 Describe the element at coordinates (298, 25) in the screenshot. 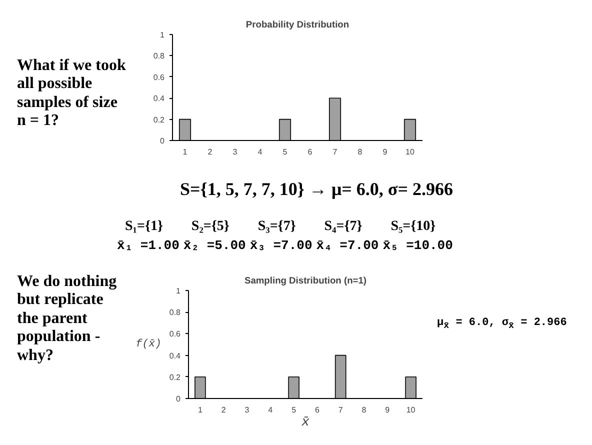

I see `chart-title: Probability Distribution` at that location.